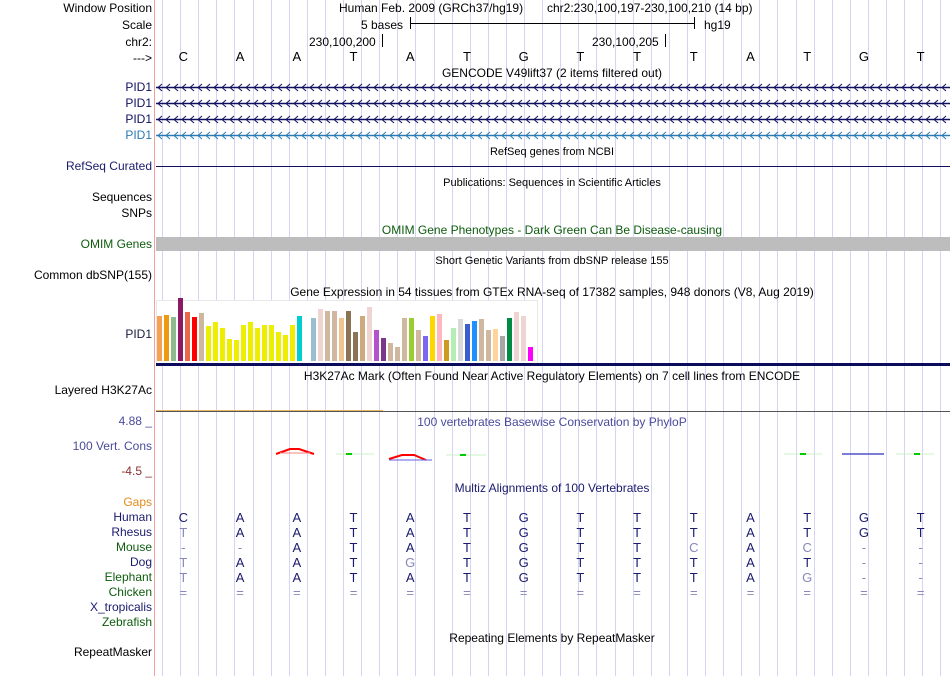  I want to click on refseq-track-label: RefSeq Curated, so click(108, 166).